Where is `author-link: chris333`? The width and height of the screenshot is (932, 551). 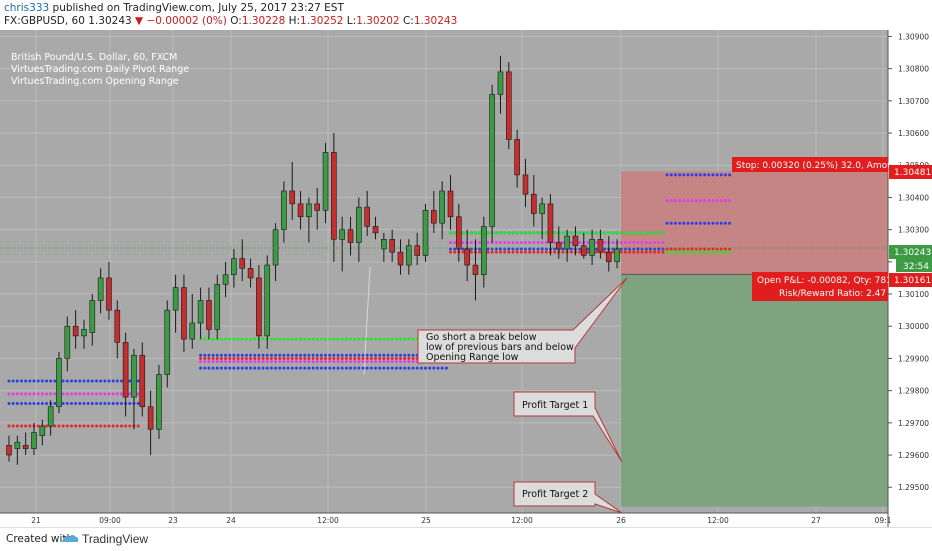
author-link: chris333 is located at coordinates (27, 8).